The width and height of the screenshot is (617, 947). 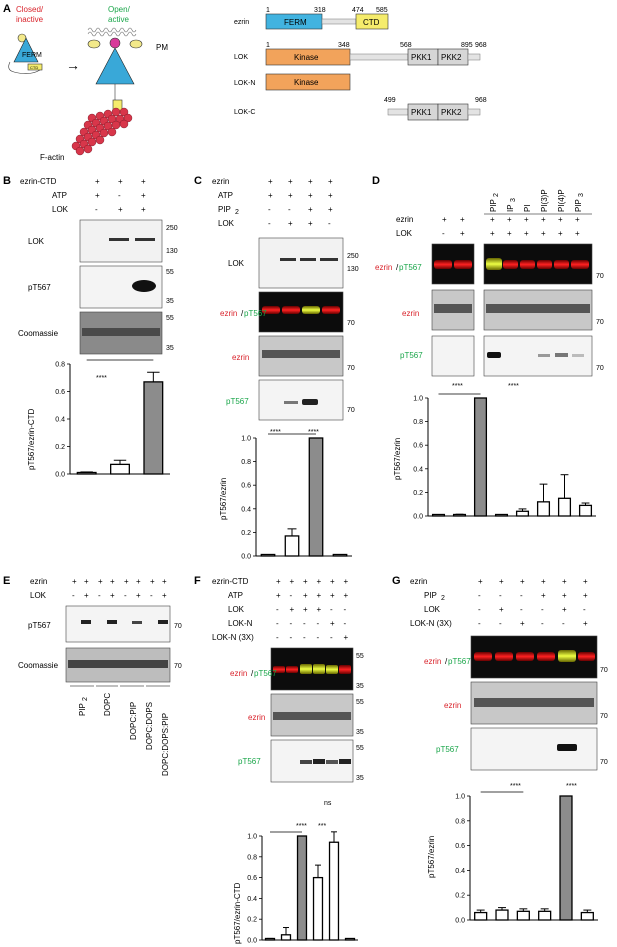 I want to click on ezrin-ctd-label: CTD, so click(x=371, y=22).